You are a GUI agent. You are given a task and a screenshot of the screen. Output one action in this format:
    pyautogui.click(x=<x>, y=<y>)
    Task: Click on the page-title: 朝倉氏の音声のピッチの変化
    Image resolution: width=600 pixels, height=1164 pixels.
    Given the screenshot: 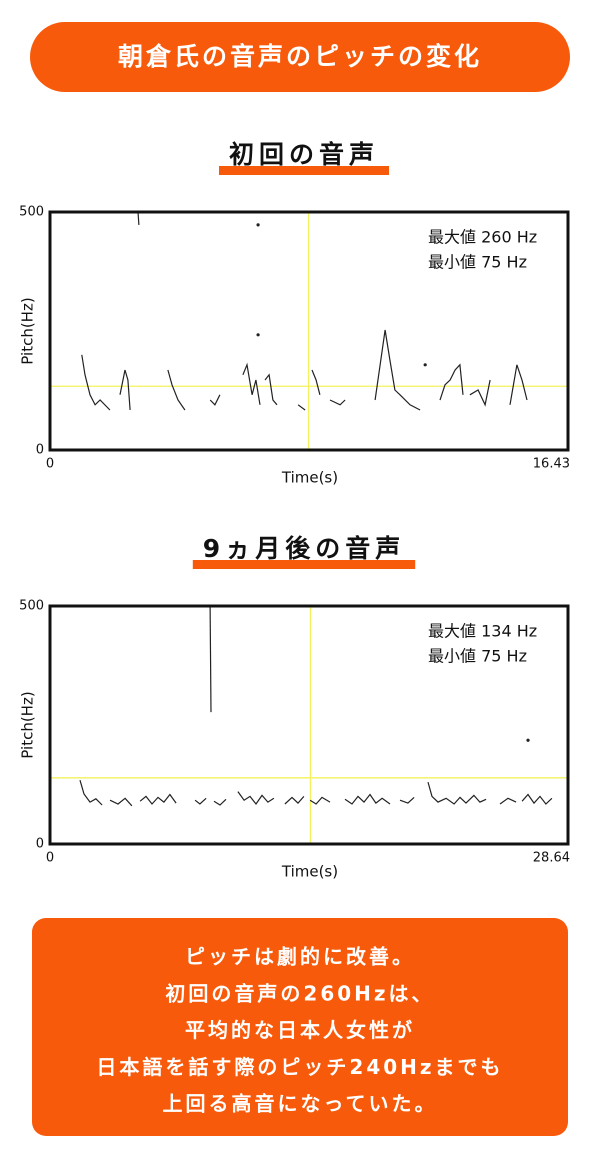 What is the action you would take?
    pyautogui.click(x=300, y=56)
    